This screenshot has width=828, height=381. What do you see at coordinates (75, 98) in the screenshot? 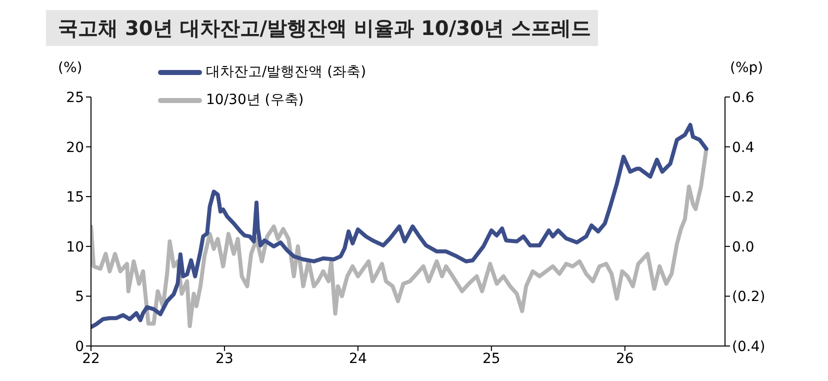
I see `y-tick-label: 25` at bounding box center [75, 98].